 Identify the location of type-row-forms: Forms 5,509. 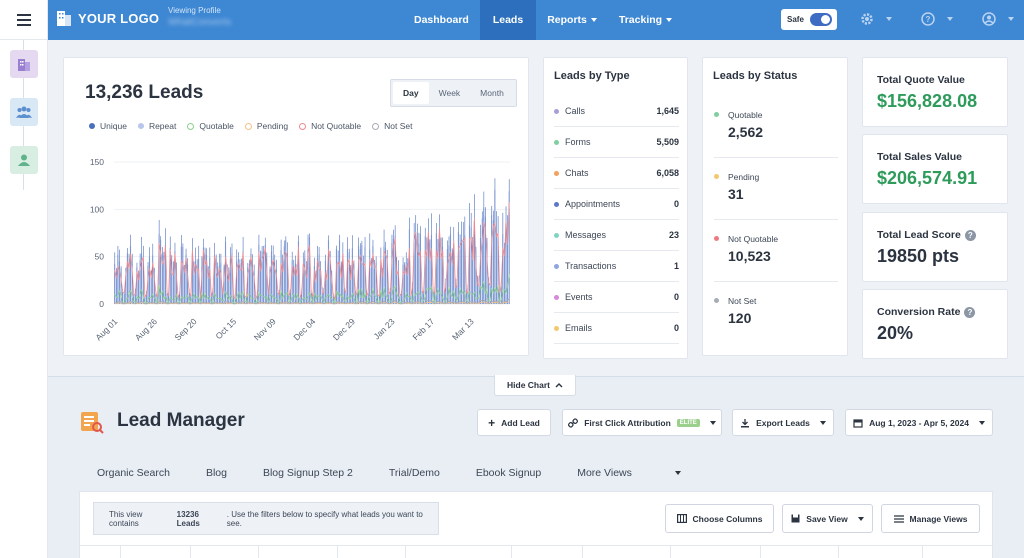
(616, 142).